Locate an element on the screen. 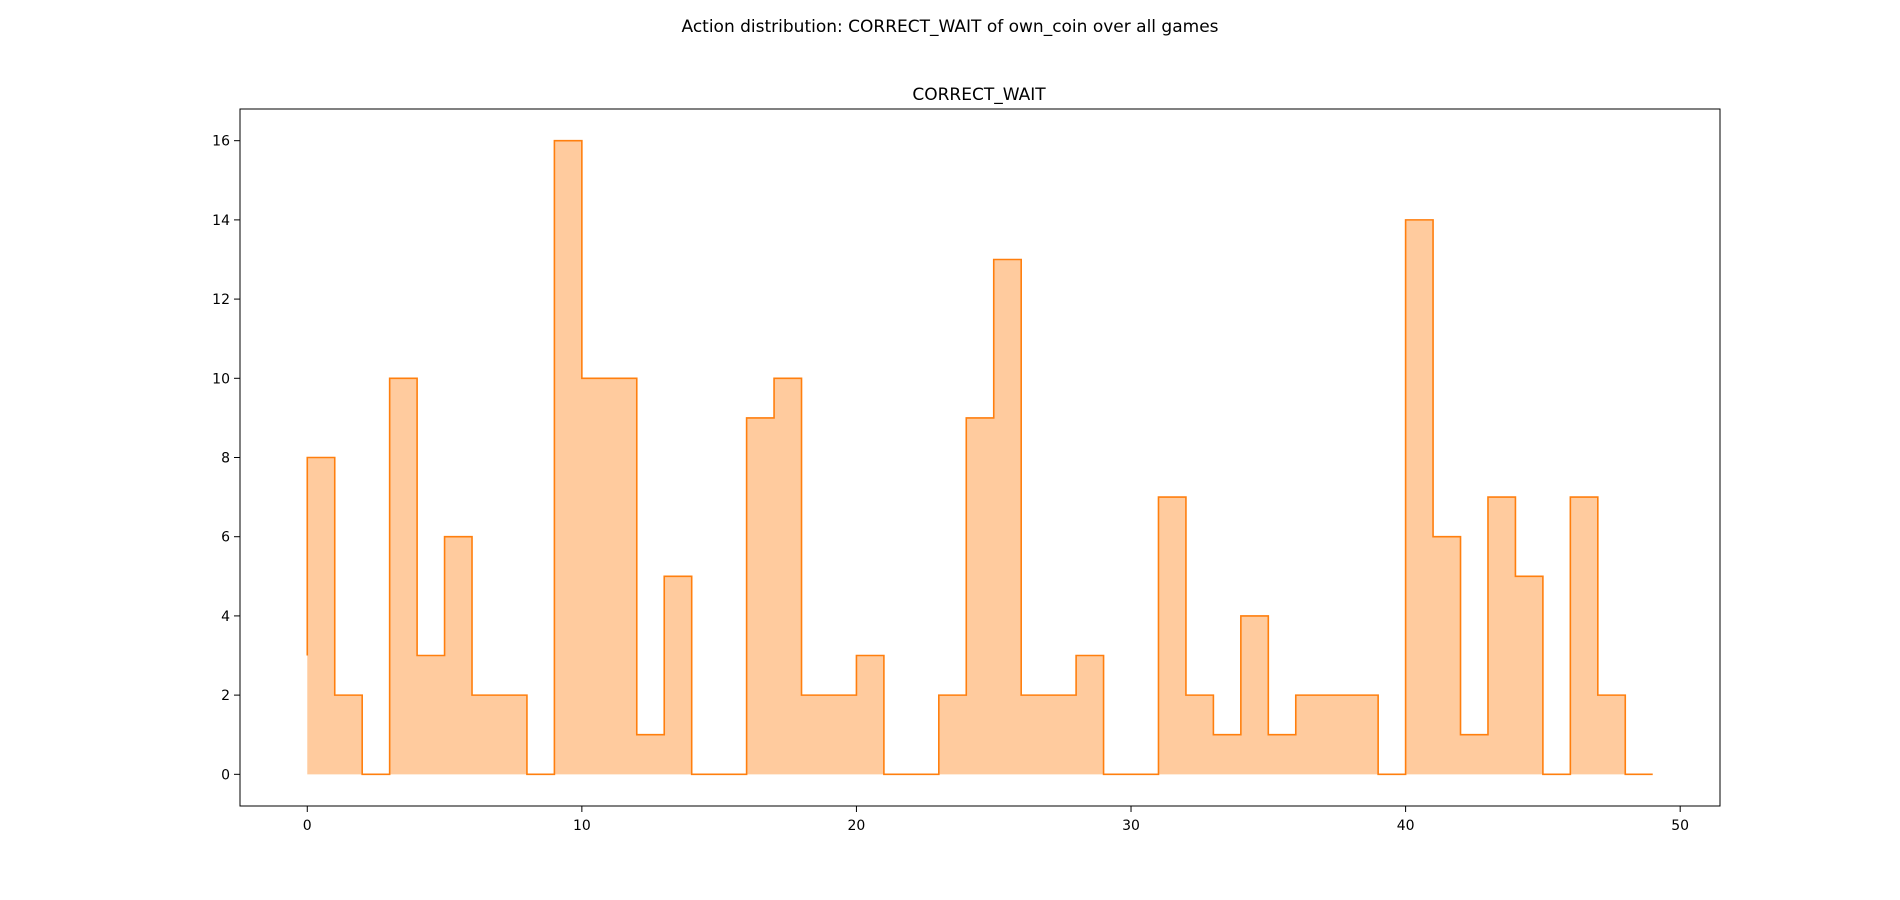  y-tick-label: 2 is located at coordinates (225, 696).